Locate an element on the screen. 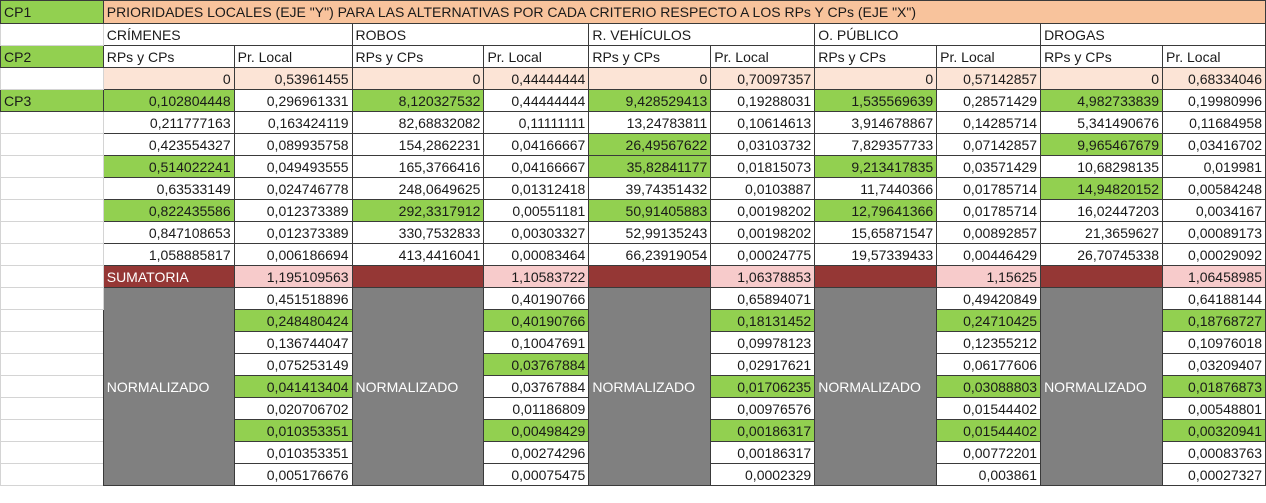  data-cell: 3,914678867 is located at coordinates (876, 122).